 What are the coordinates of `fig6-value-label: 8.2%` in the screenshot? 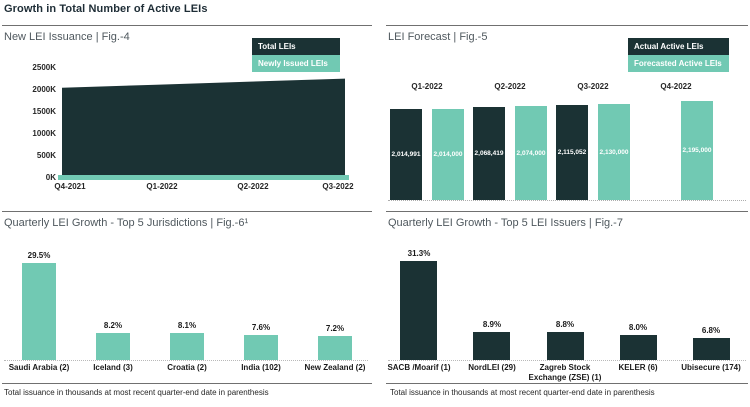 It's located at (113, 325).